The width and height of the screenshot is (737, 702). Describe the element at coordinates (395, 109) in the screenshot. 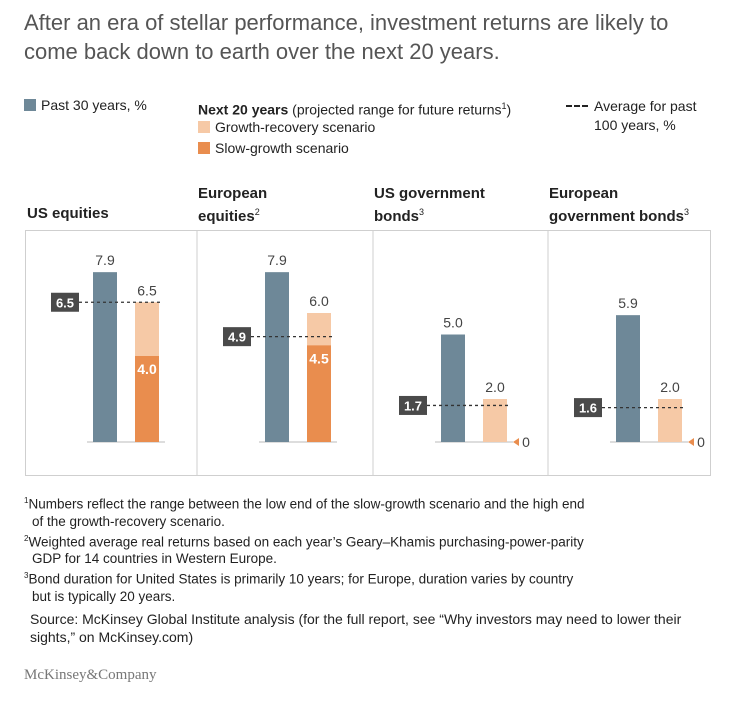

I see `legend-next-rest: (projected range for future returns` at that location.